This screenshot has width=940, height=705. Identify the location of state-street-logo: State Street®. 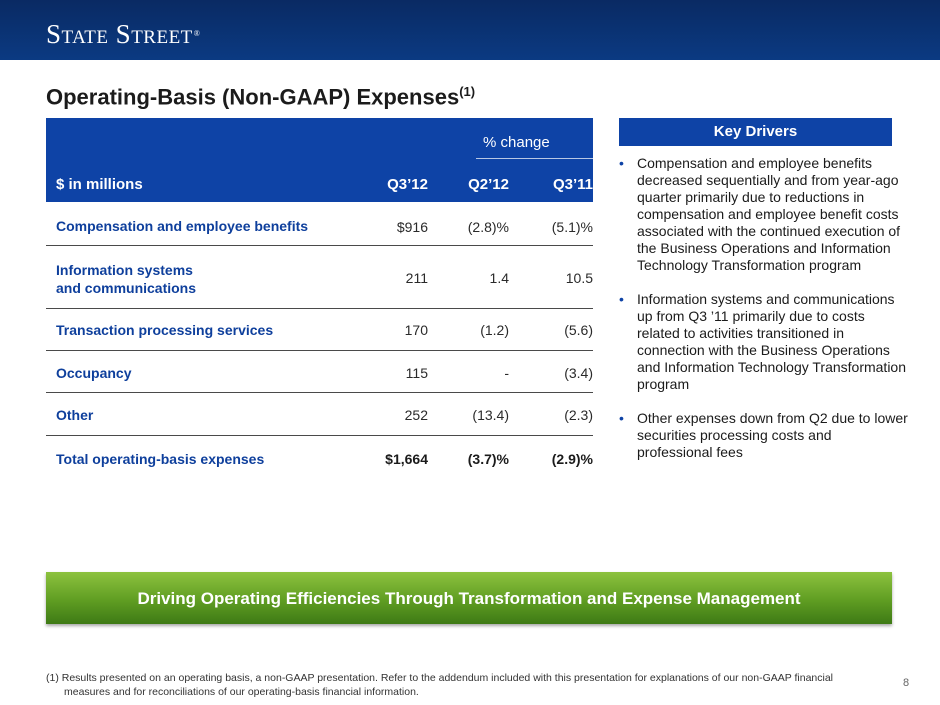
(123, 34).